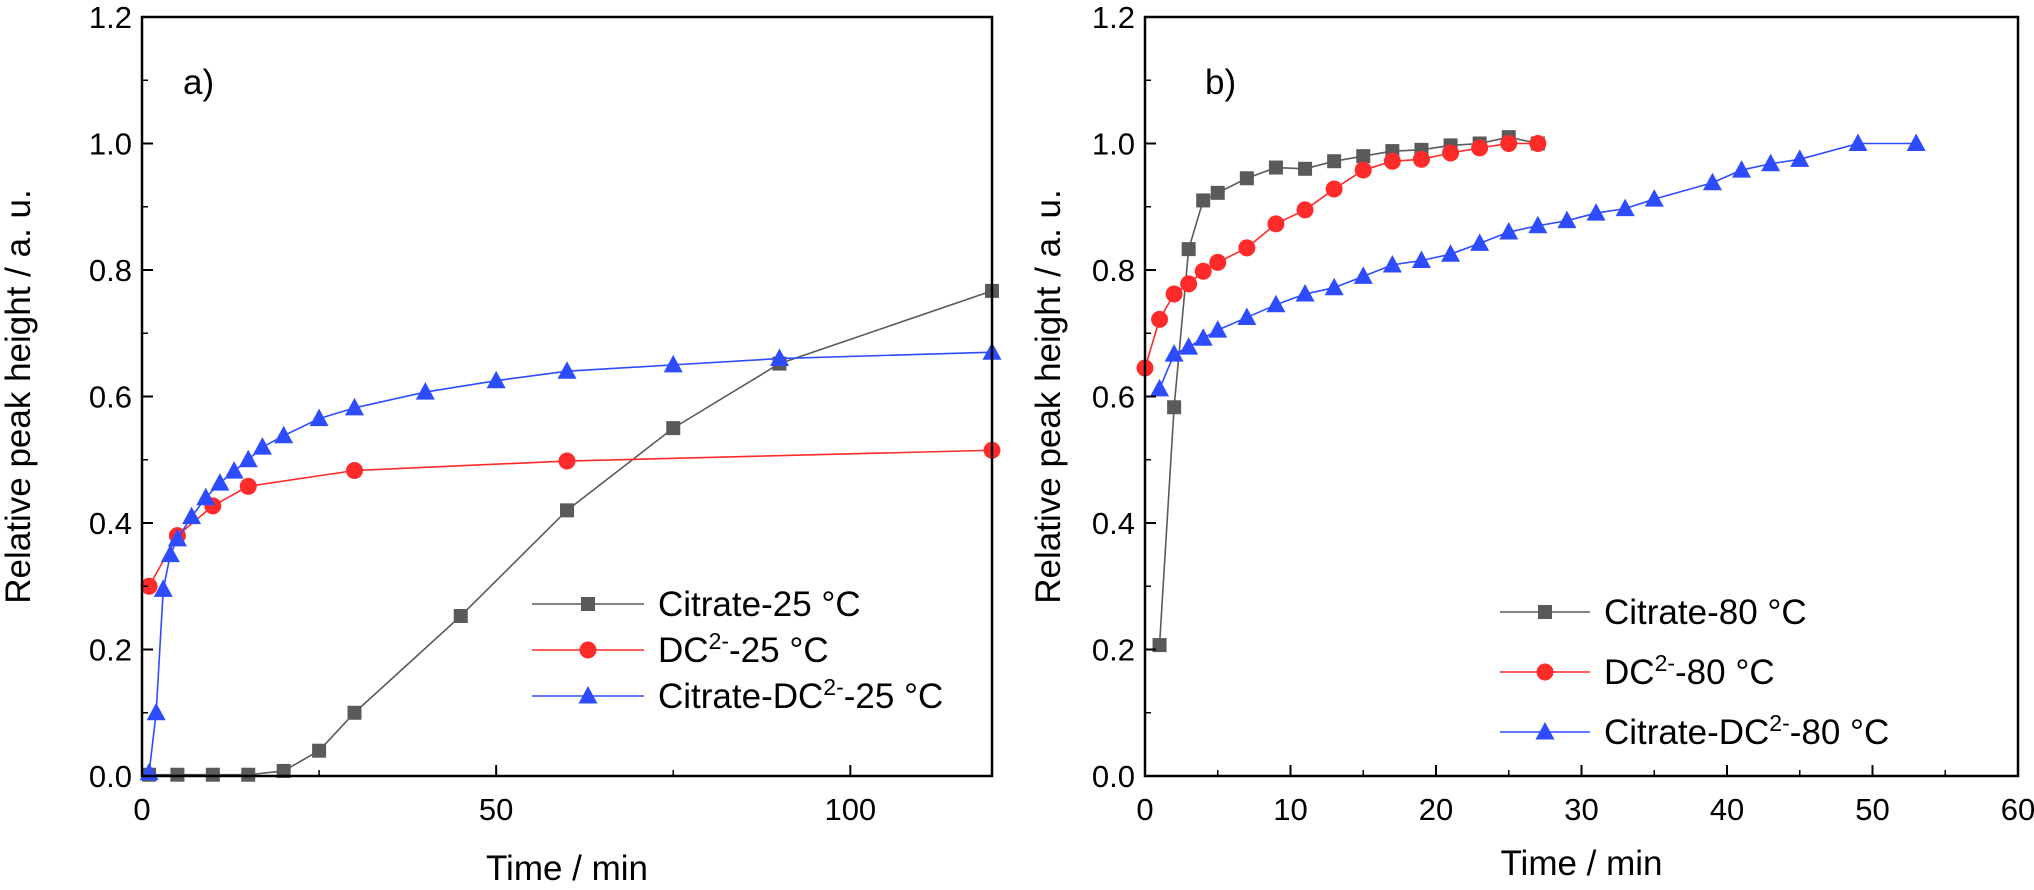 This screenshot has width=2034, height=890. I want to click on x-tick-label: 20, so click(1436, 809).